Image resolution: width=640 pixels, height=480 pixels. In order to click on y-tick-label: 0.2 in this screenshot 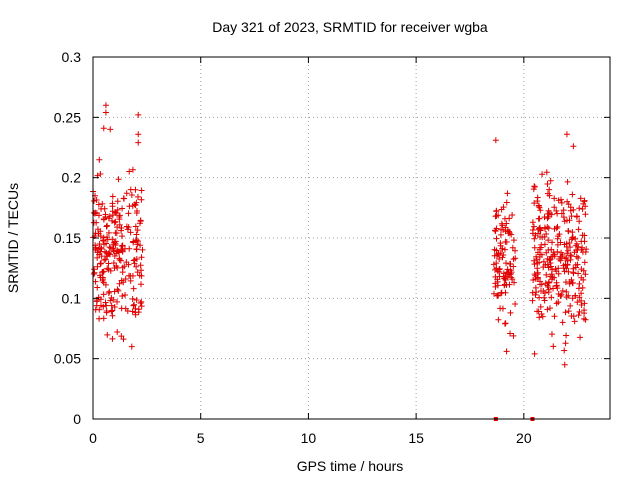, I will do `click(72, 178)`.